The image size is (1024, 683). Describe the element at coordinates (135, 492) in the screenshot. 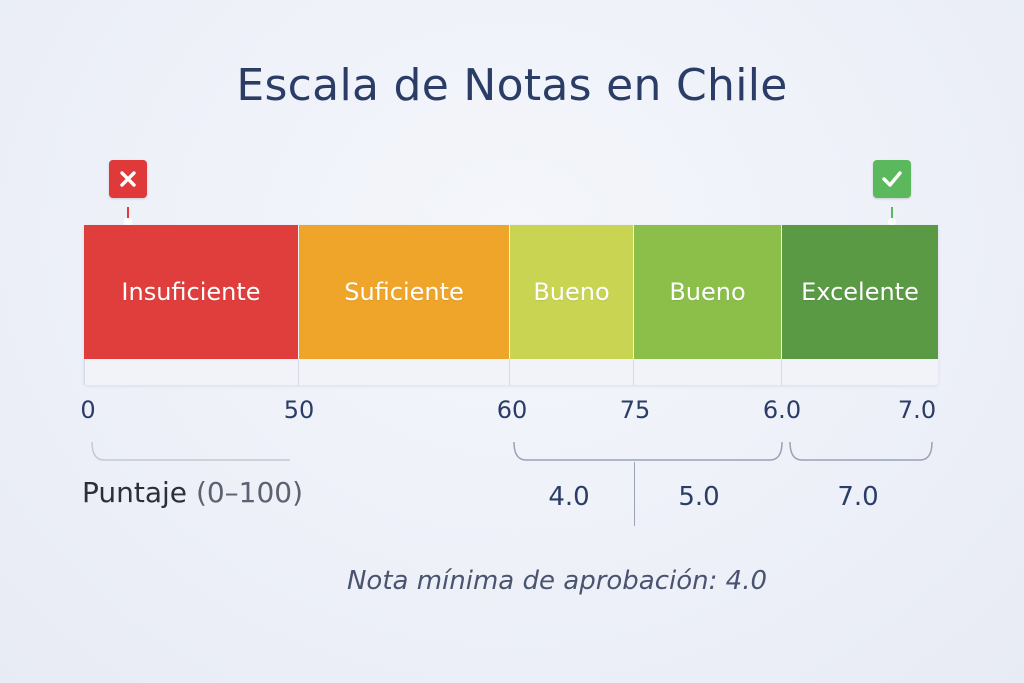

I see `axis-name: Puntaje` at that location.